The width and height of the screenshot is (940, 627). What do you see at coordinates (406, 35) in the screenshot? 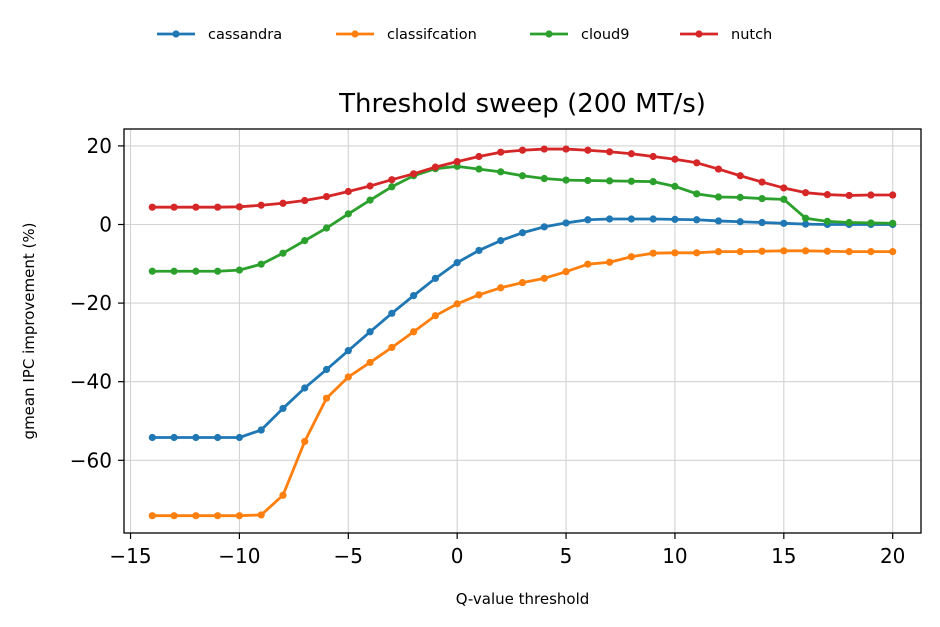
I see `legend-entry-classifcation: classifcation` at bounding box center [406, 35].